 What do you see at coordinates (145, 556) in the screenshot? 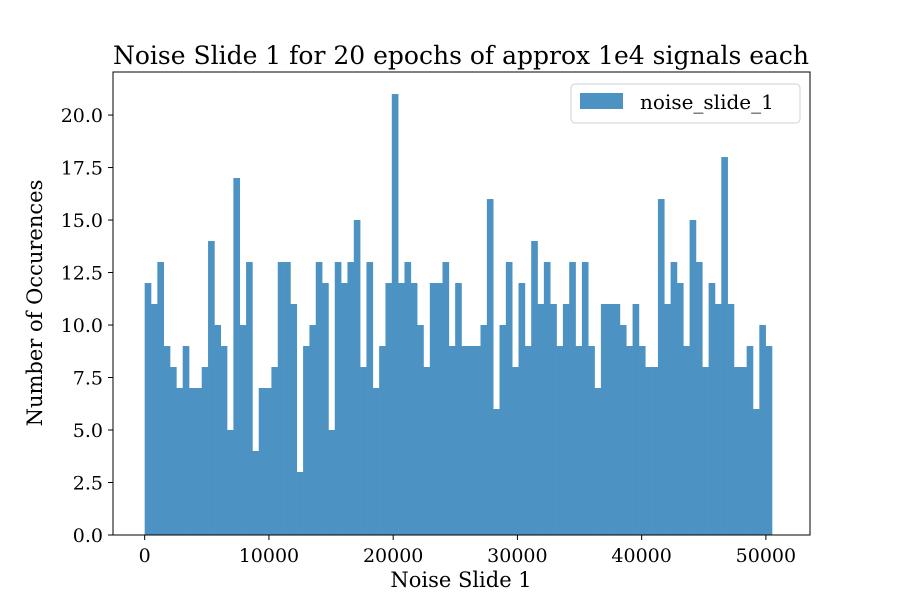
I see `x-tick-label: 0` at bounding box center [145, 556].